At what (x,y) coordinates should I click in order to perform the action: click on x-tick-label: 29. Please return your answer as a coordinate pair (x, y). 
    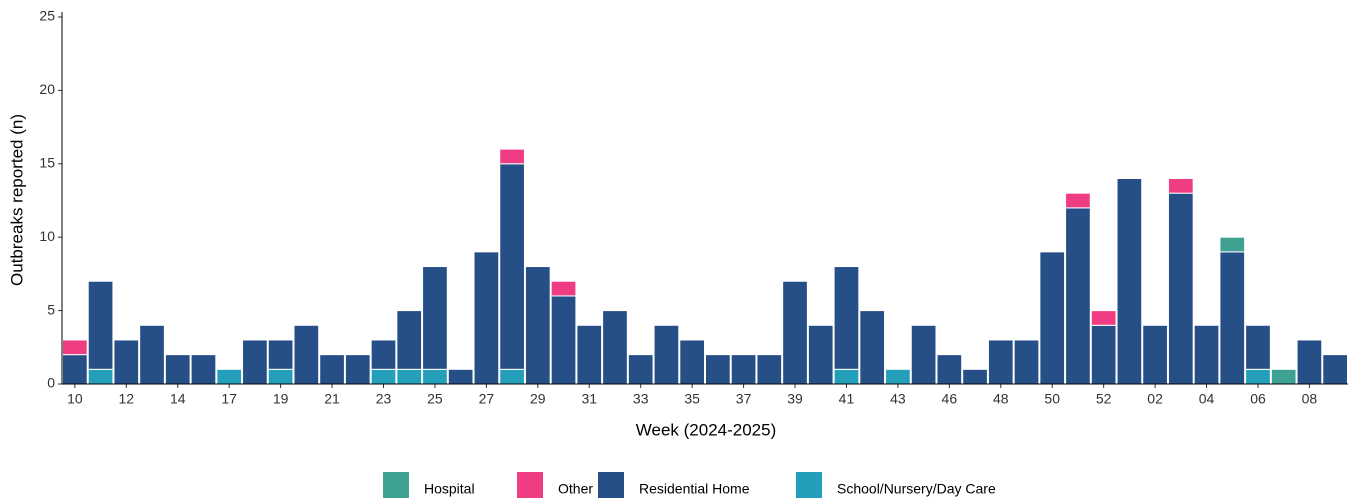
    Looking at the image, I should click on (538, 399).